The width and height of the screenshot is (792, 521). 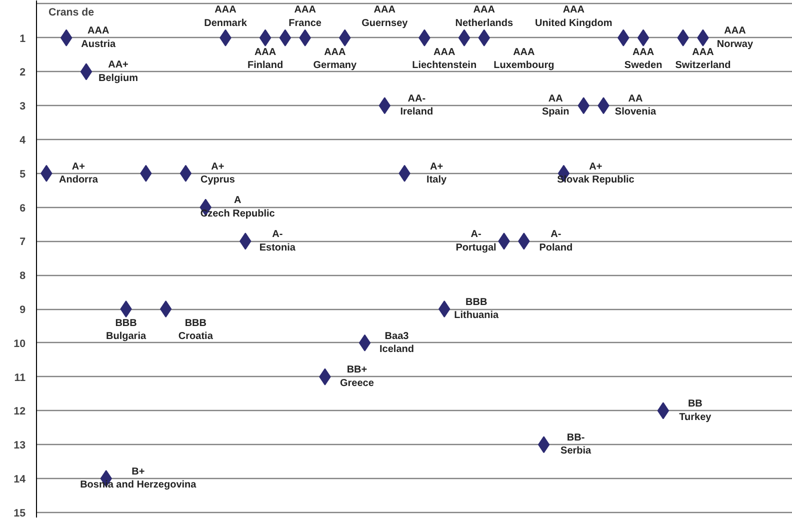 I want to click on y-tick-label: 6, so click(x=23, y=208).